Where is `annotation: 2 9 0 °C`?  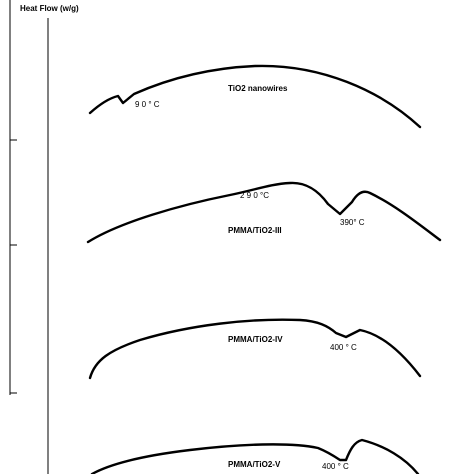
annotation: 2 9 0 °C is located at coordinates (254, 195).